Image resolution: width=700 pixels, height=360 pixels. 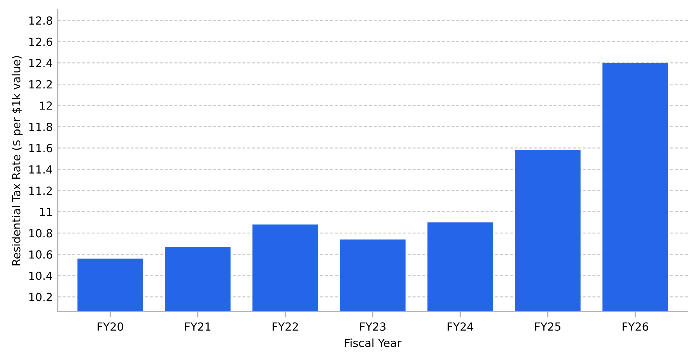 I want to click on y-axis-title: Residential Tax Rate ($ per $1k value), so click(x=17, y=161).